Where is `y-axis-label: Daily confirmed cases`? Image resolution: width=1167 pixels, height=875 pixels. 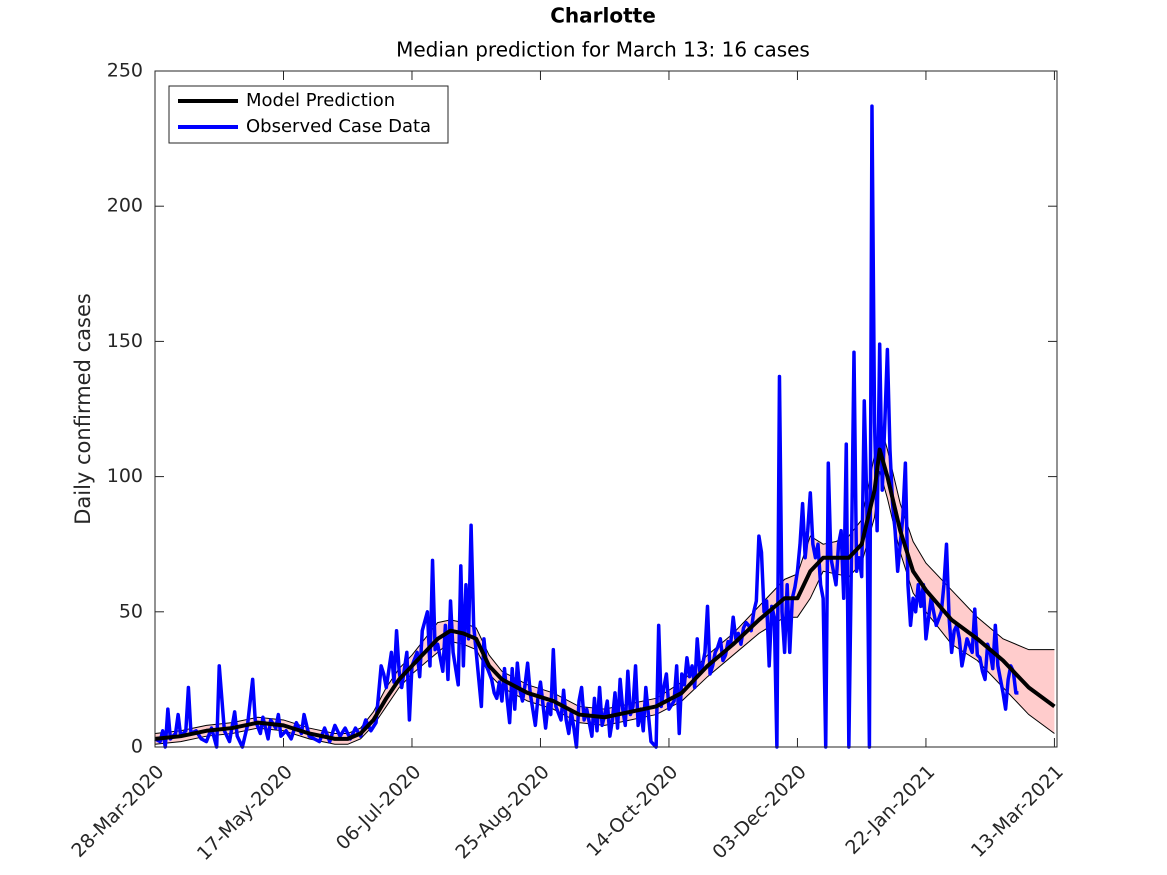
y-axis-label: Daily confirmed cases is located at coordinates (83, 409).